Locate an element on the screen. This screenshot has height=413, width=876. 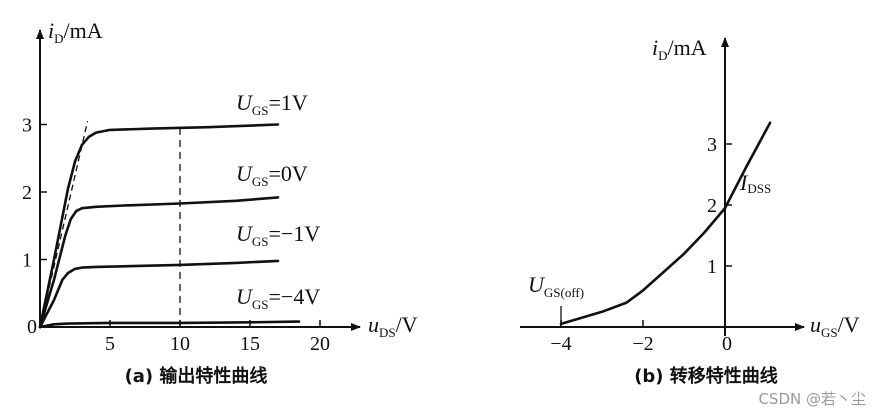
curve-label: UGS=0V is located at coordinates (272, 175).